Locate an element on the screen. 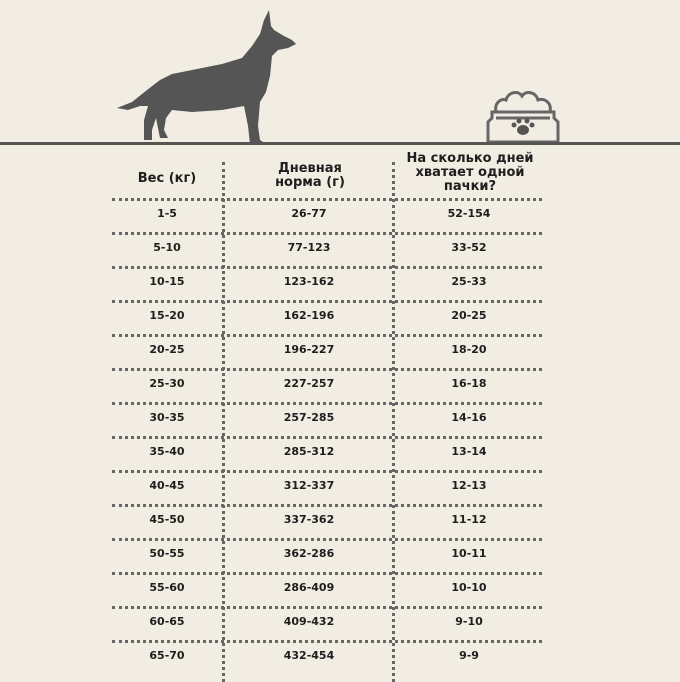 The width and height of the screenshot is (680, 682). daily-norm-cell: 77-123 is located at coordinates (309, 247).